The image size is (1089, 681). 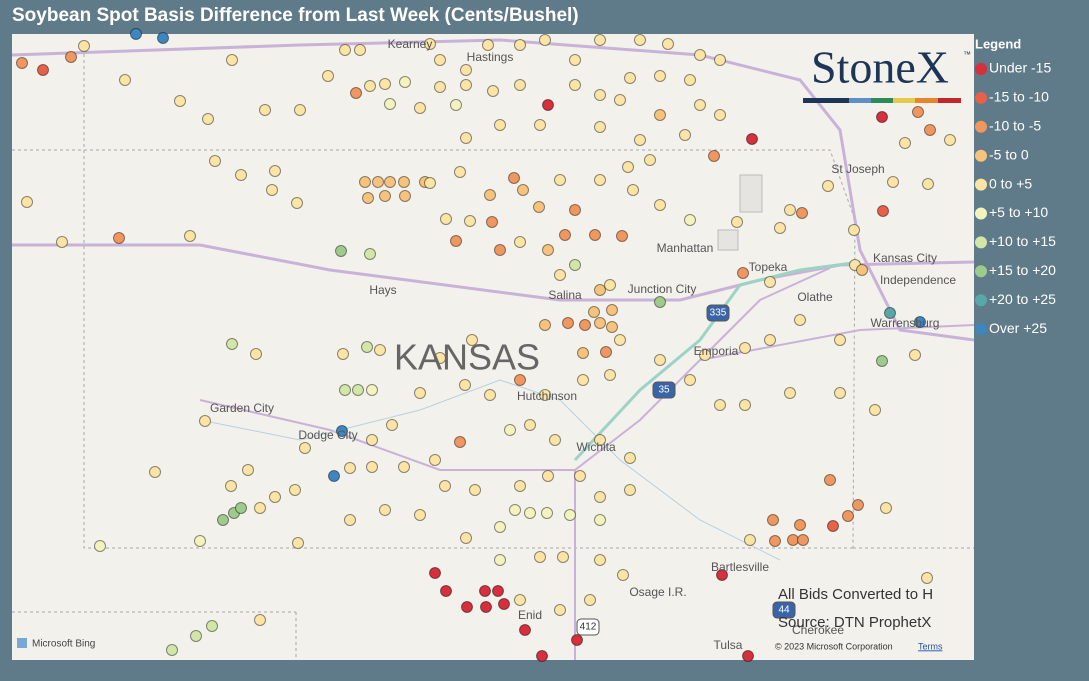 What do you see at coordinates (565, 295) in the screenshot?
I see `place-label: Salina` at bounding box center [565, 295].